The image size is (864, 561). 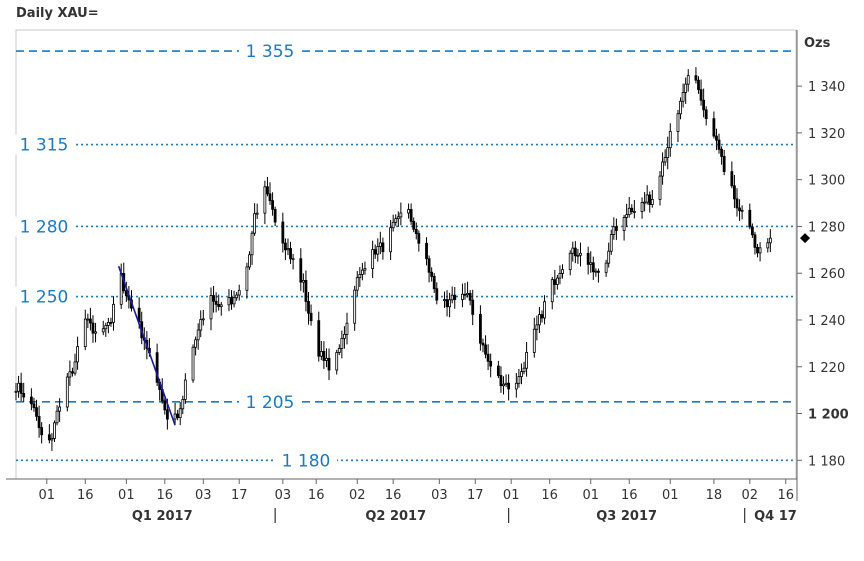 I want to click on level-label: 1 250, so click(x=44, y=298).